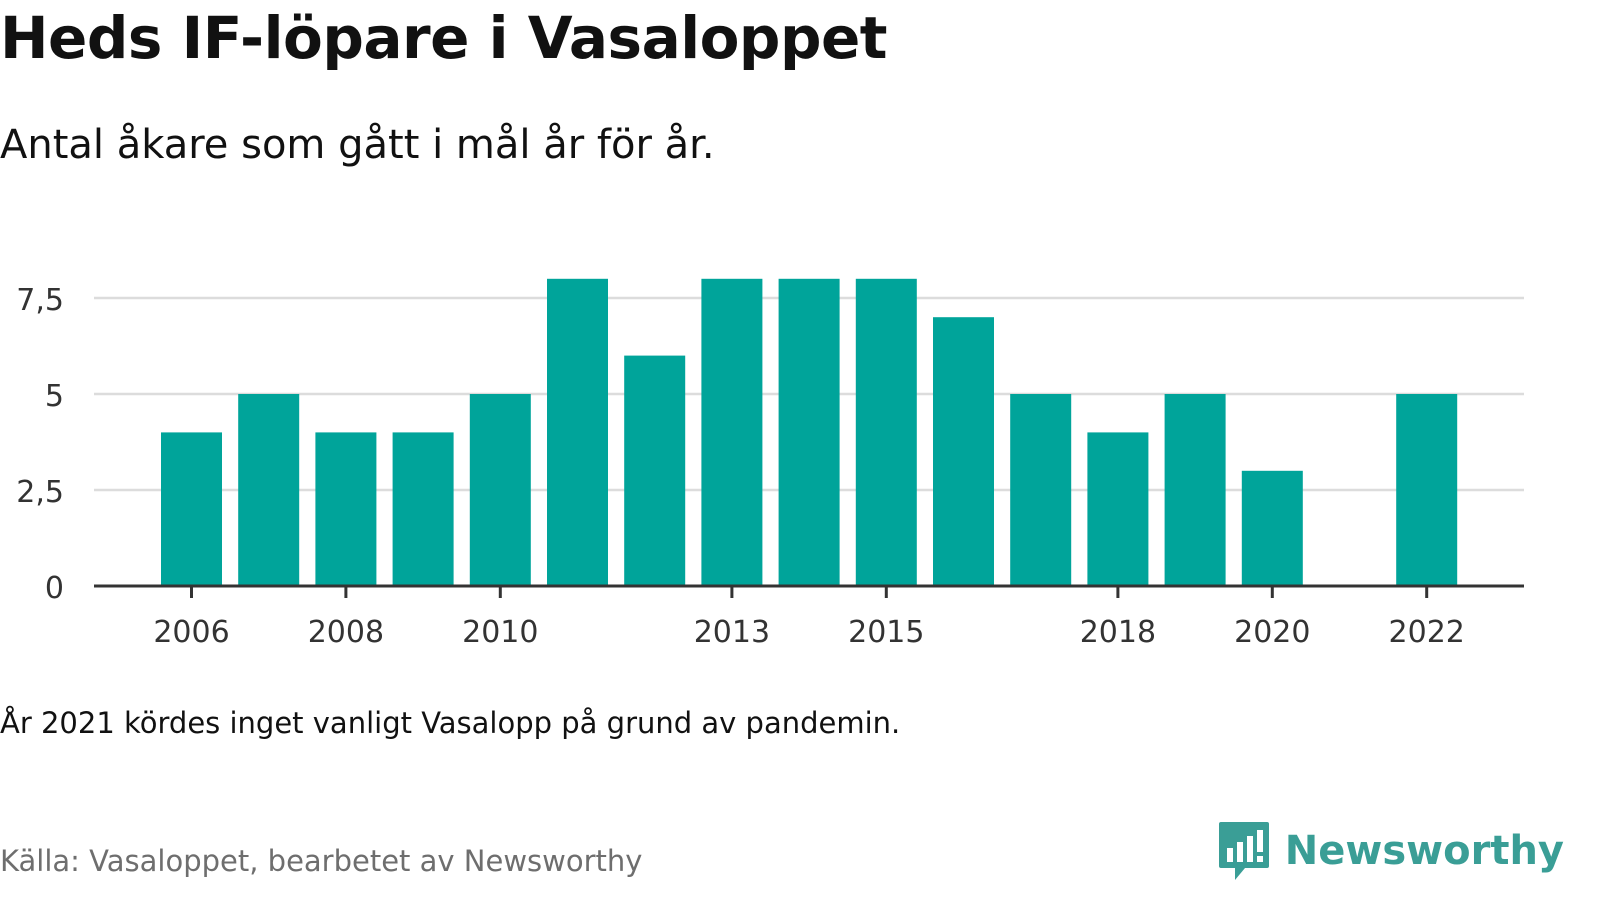  I want to click on brand-logo: Newsworthy, so click(1390, 851).